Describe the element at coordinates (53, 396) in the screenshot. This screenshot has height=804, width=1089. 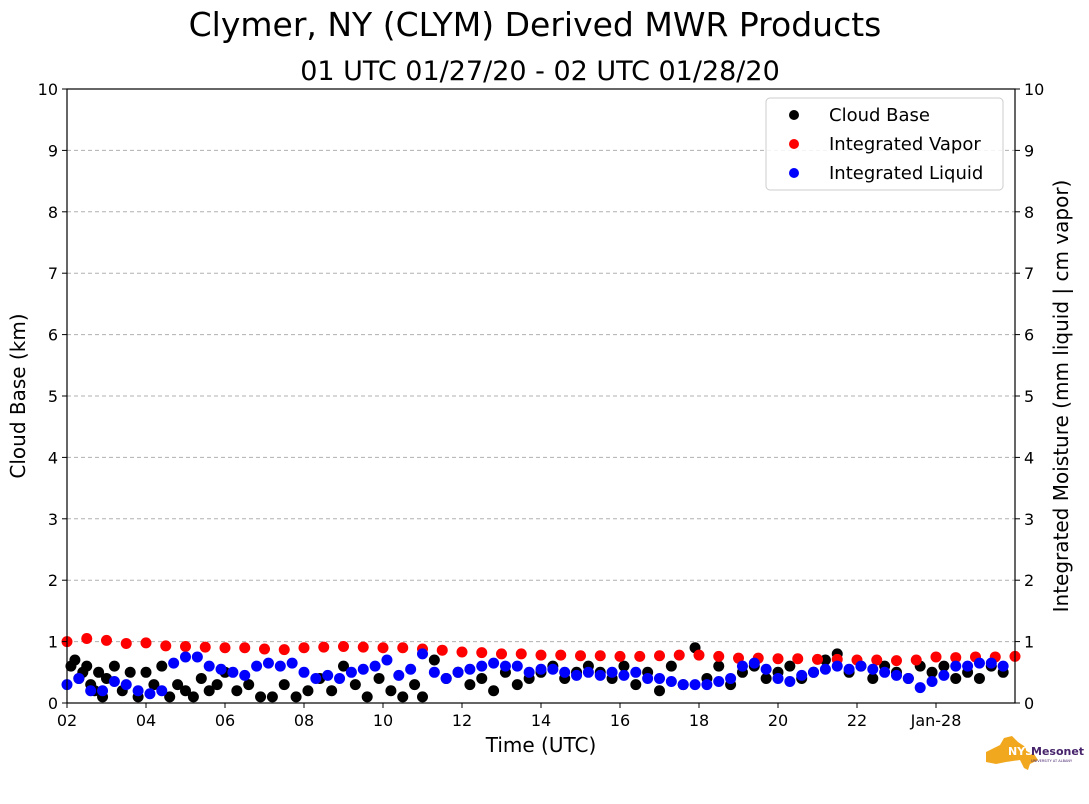
I see `y-tick-label: 5` at that location.